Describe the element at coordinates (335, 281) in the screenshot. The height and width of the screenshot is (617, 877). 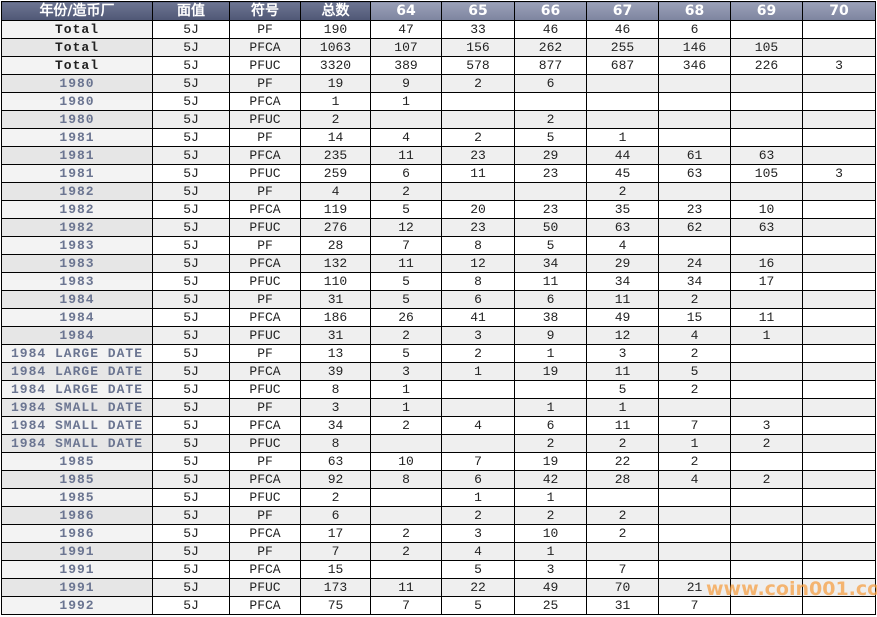
I see `table-cell: 110` at that location.